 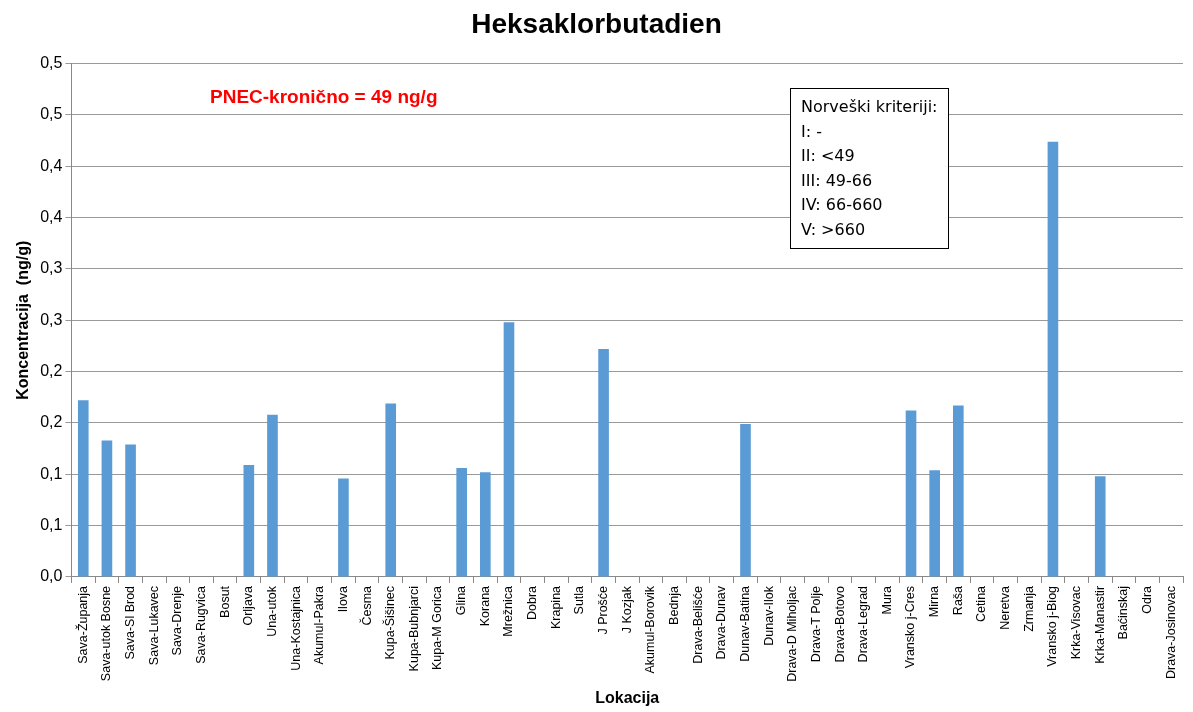 I want to click on x-tick-label: Ilova, so click(x=342, y=599).